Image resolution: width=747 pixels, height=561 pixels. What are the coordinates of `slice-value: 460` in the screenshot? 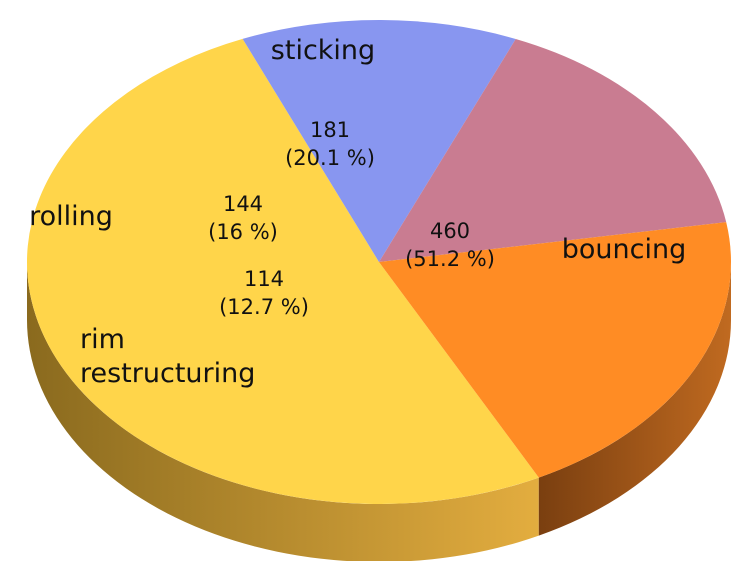 It's located at (450, 231).